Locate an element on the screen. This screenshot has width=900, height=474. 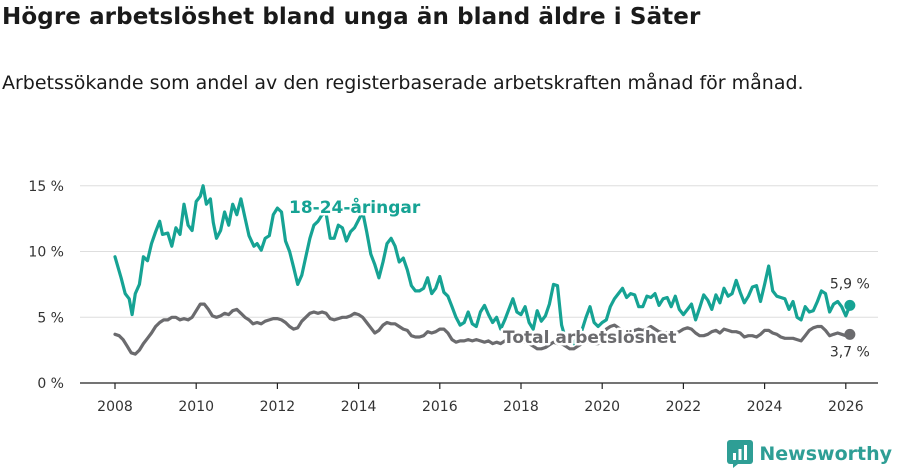
x-tick-label: 2024 is located at coordinates (765, 407).